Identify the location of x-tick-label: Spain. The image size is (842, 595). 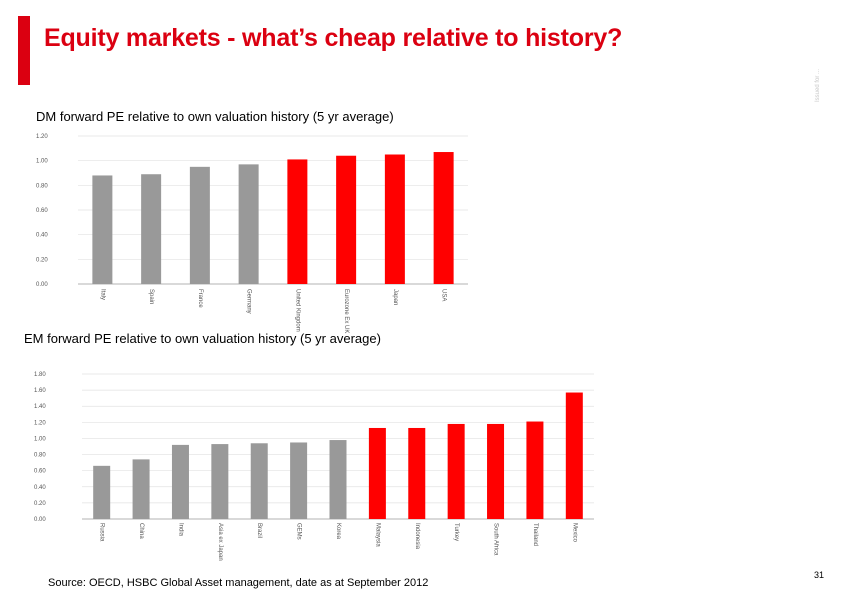
(151, 296).